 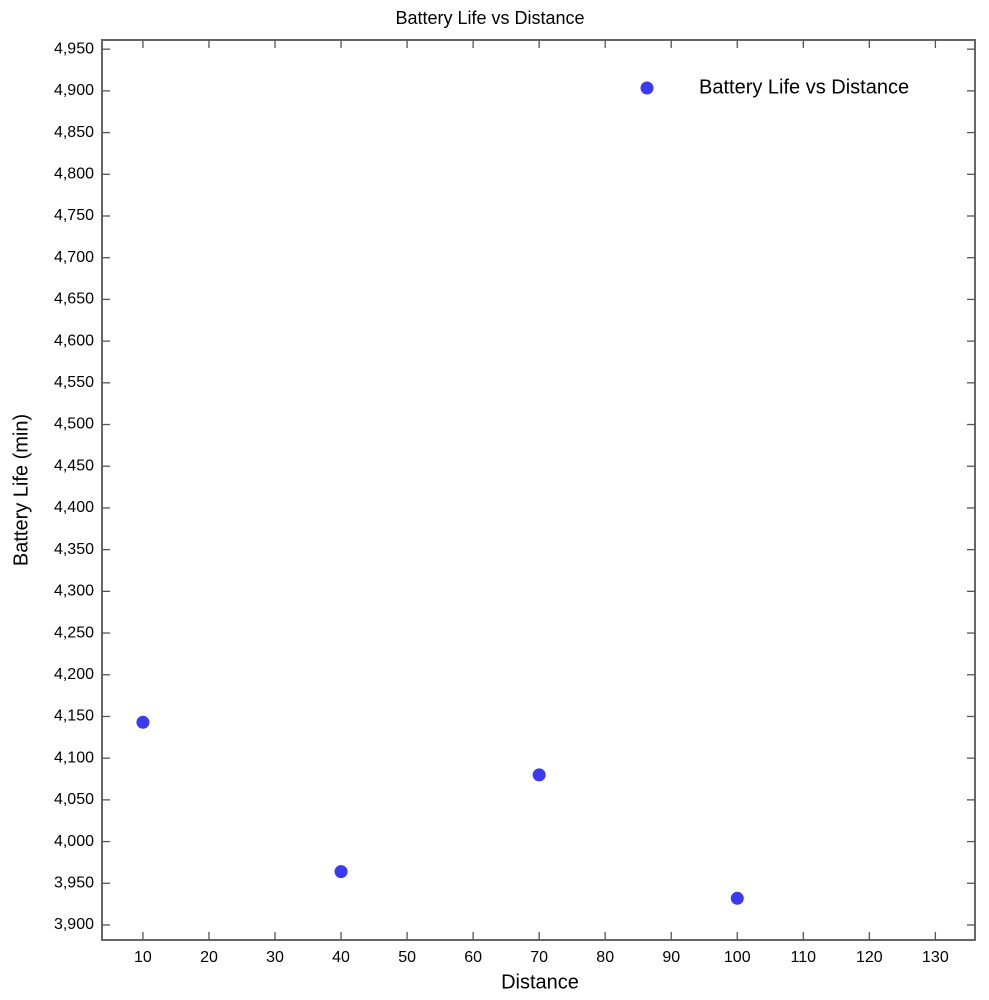 What do you see at coordinates (473, 957) in the screenshot?
I see `x-tick-label: 60` at bounding box center [473, 957].